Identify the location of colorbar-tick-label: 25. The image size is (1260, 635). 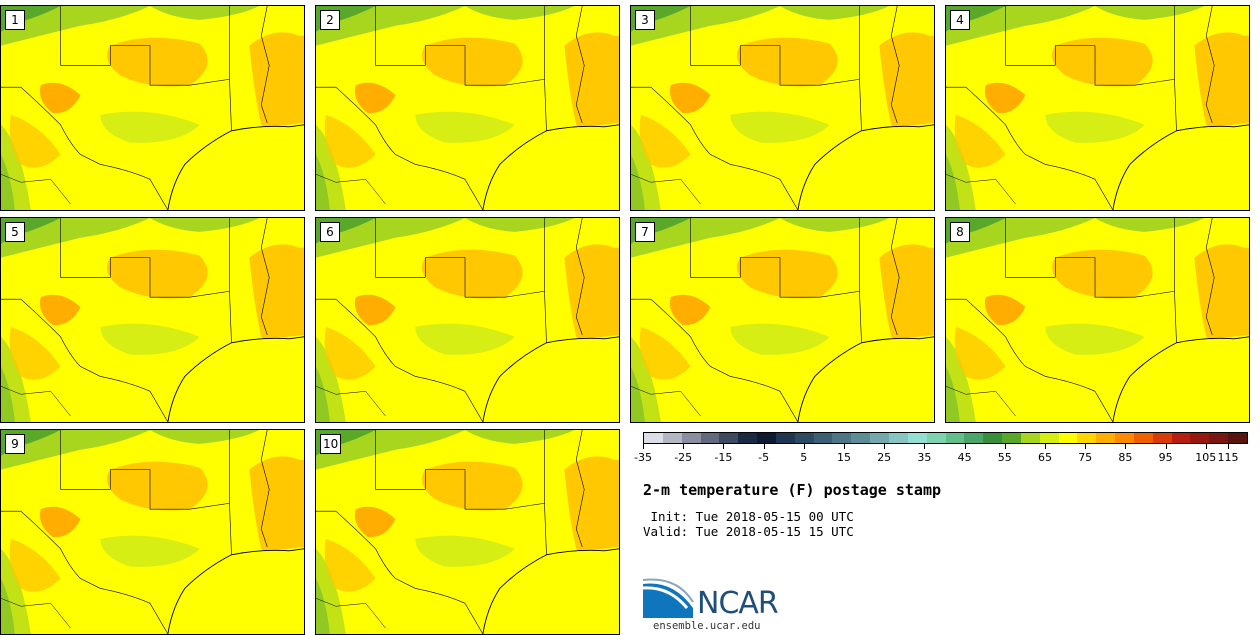
(884, 457).